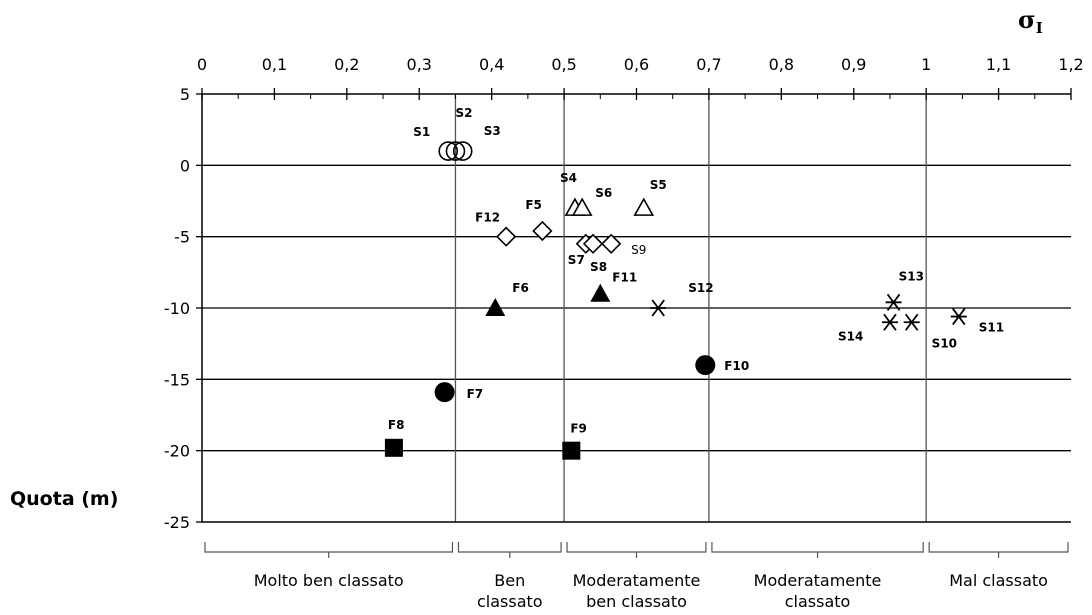  Describe the element at coordinates (455, 151) in the screenshot. I see `point-S2` at that location.